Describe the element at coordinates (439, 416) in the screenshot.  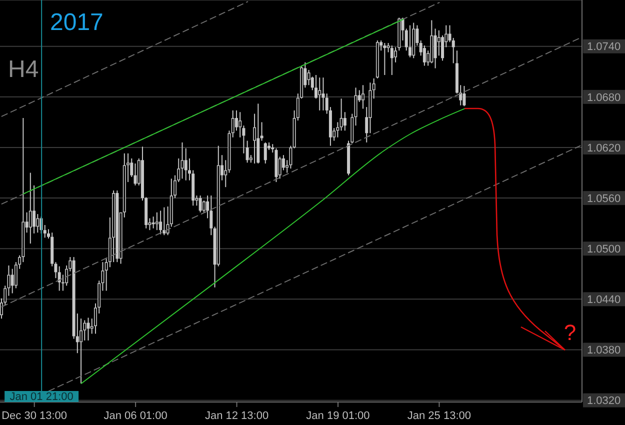
I see `x-tick-label: Jan 25 13:00` at that location.